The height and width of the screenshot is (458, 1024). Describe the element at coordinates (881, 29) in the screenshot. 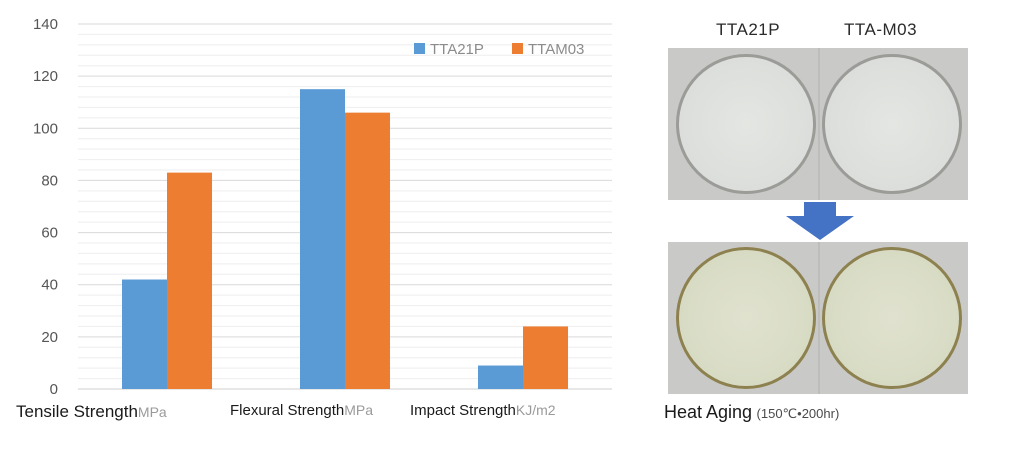

I see `photo-column-label-ttam03: TTA-M03` at that location.